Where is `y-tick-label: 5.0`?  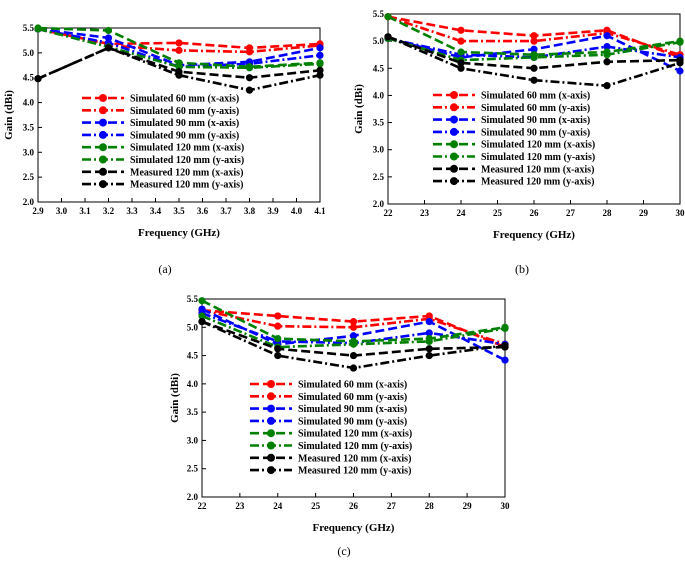 y-tick-label: 5.0 is located at coordinates (379, 41).